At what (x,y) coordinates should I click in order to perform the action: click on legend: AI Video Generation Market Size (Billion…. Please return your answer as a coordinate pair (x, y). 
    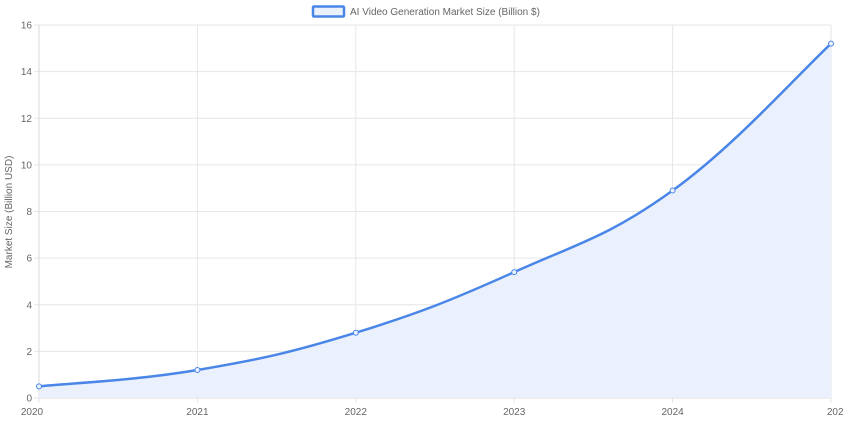
    Looking at the image, I should click on (425, 12).